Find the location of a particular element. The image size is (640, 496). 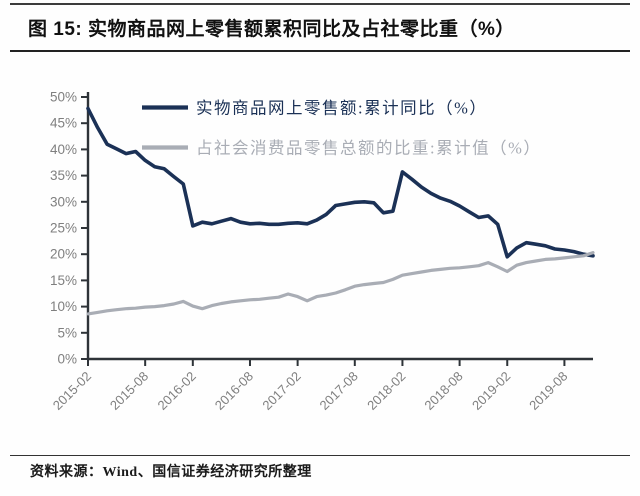

source-divider-line is located at coordinates (320, 455).